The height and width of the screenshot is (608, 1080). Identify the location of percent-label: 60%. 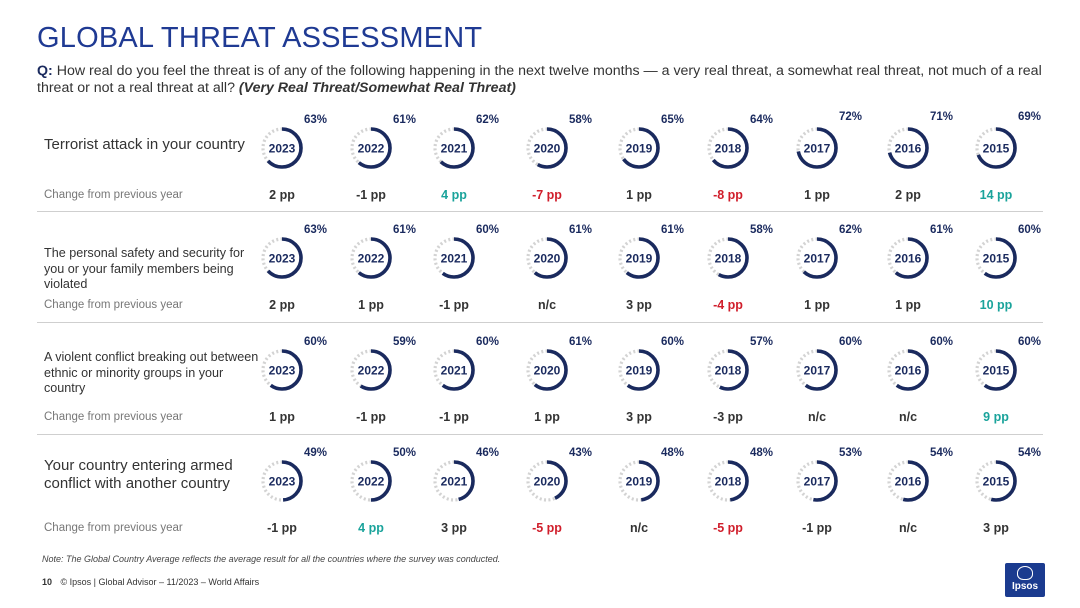
(1030, 342).